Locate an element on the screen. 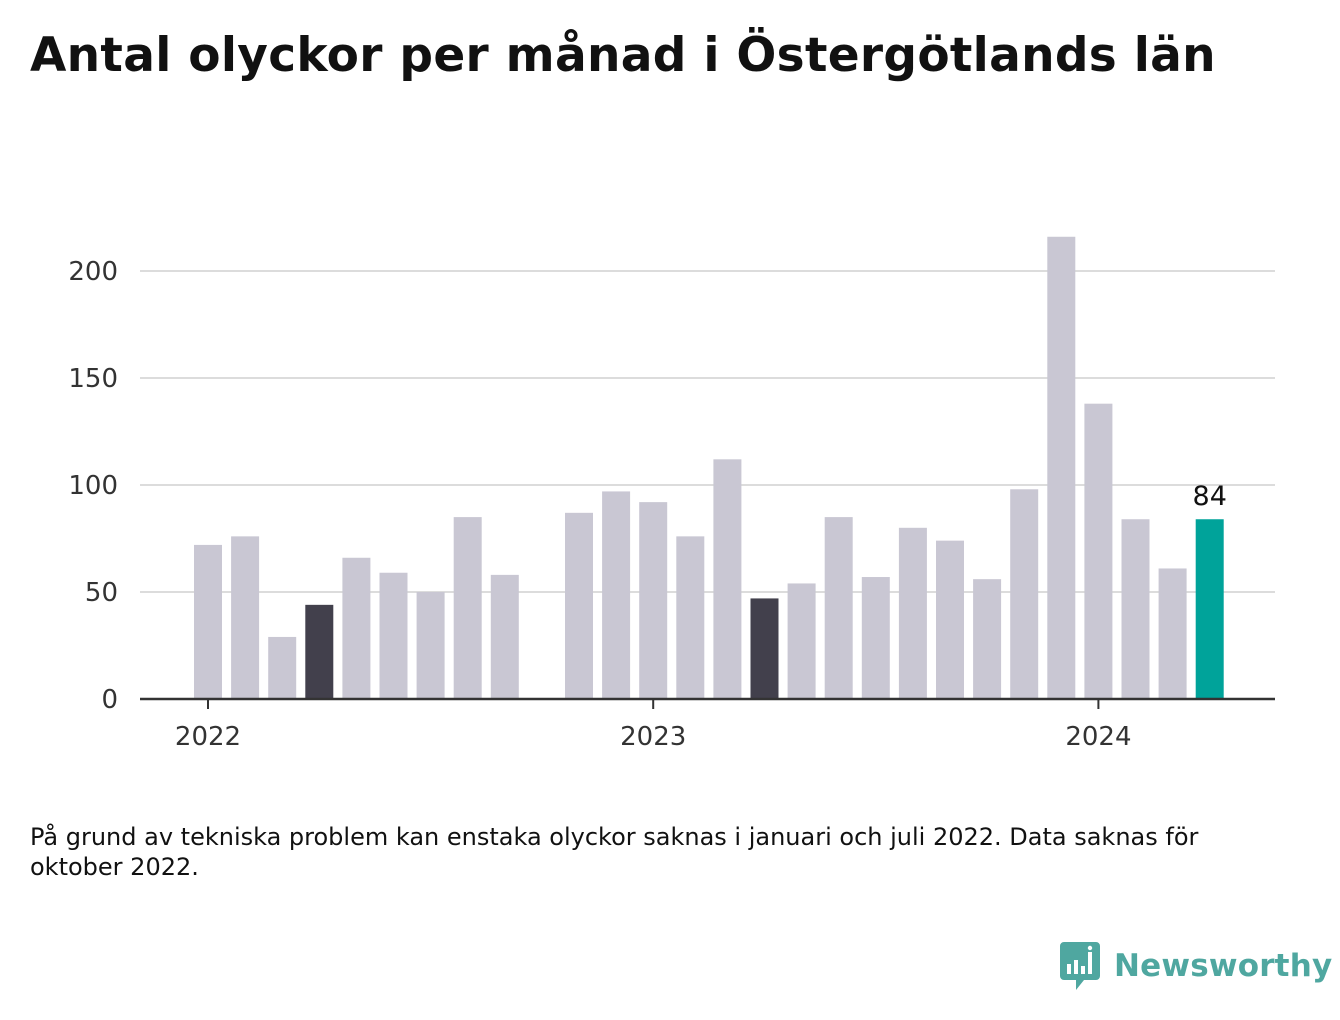  newsworthy-logo-icon is located at coordinates (1080, 966).